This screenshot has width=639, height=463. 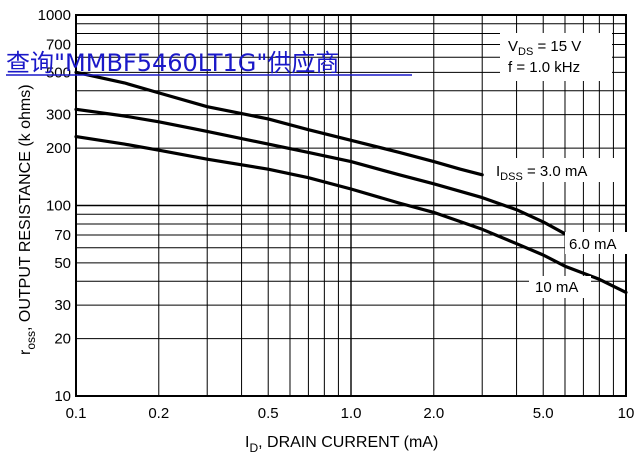 What do you see at coordinates (58, 148) in the screenshot?
I see `y-tick-label: 200` at bounding box center [58, 148].